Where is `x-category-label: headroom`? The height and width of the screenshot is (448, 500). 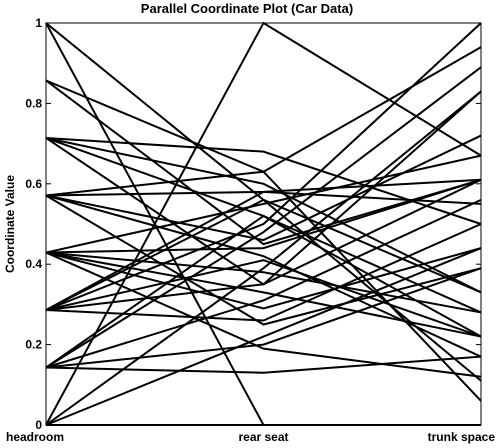
x-category-label: headroom is located at coordinates (35, 437).